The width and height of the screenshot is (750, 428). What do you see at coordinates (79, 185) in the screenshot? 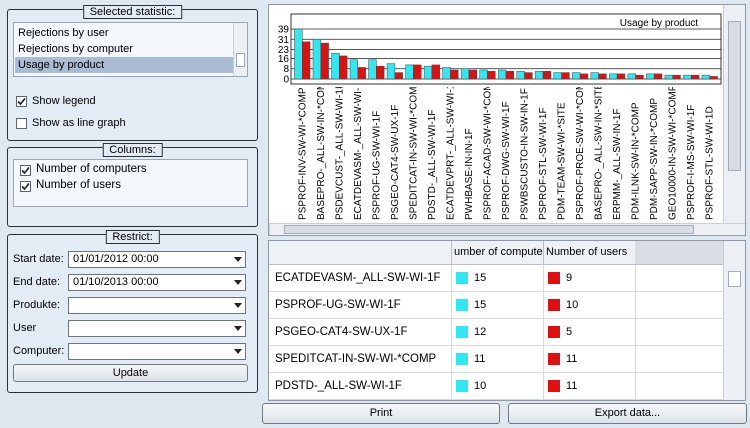
I see `checkbox-label: Number of users` at bounding box center [79, 185].